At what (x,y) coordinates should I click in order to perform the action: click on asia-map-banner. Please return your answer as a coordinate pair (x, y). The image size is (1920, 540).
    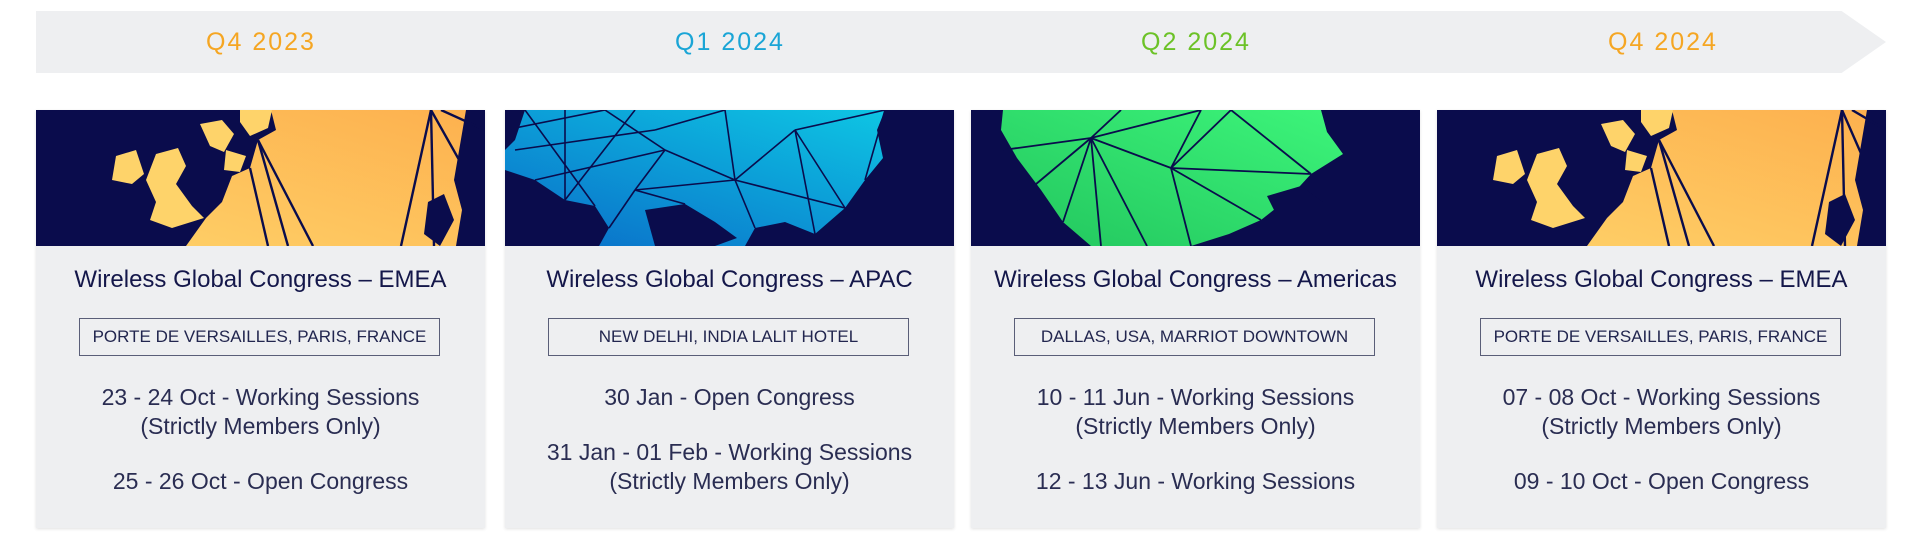
    Looking at the image, I should click on (729, 178).